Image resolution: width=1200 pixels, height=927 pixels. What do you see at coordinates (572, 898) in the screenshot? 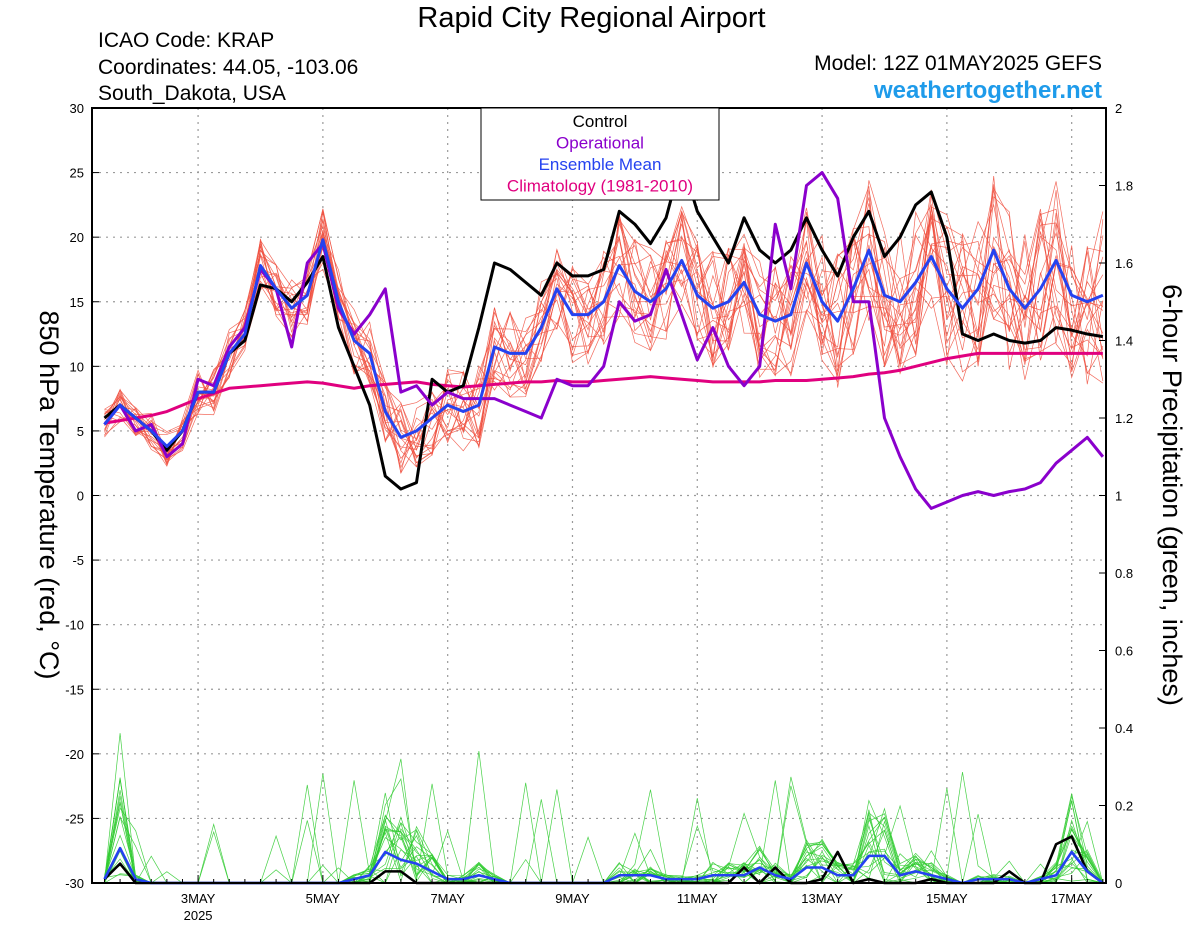
I see `x-tick-label: 9MAY` at bounding box center [572, 898].